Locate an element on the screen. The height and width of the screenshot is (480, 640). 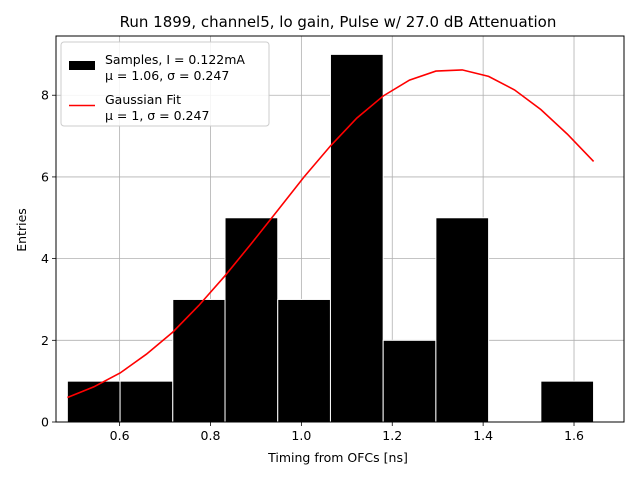
legend-patch-samples is located at coordinates (82, 65).